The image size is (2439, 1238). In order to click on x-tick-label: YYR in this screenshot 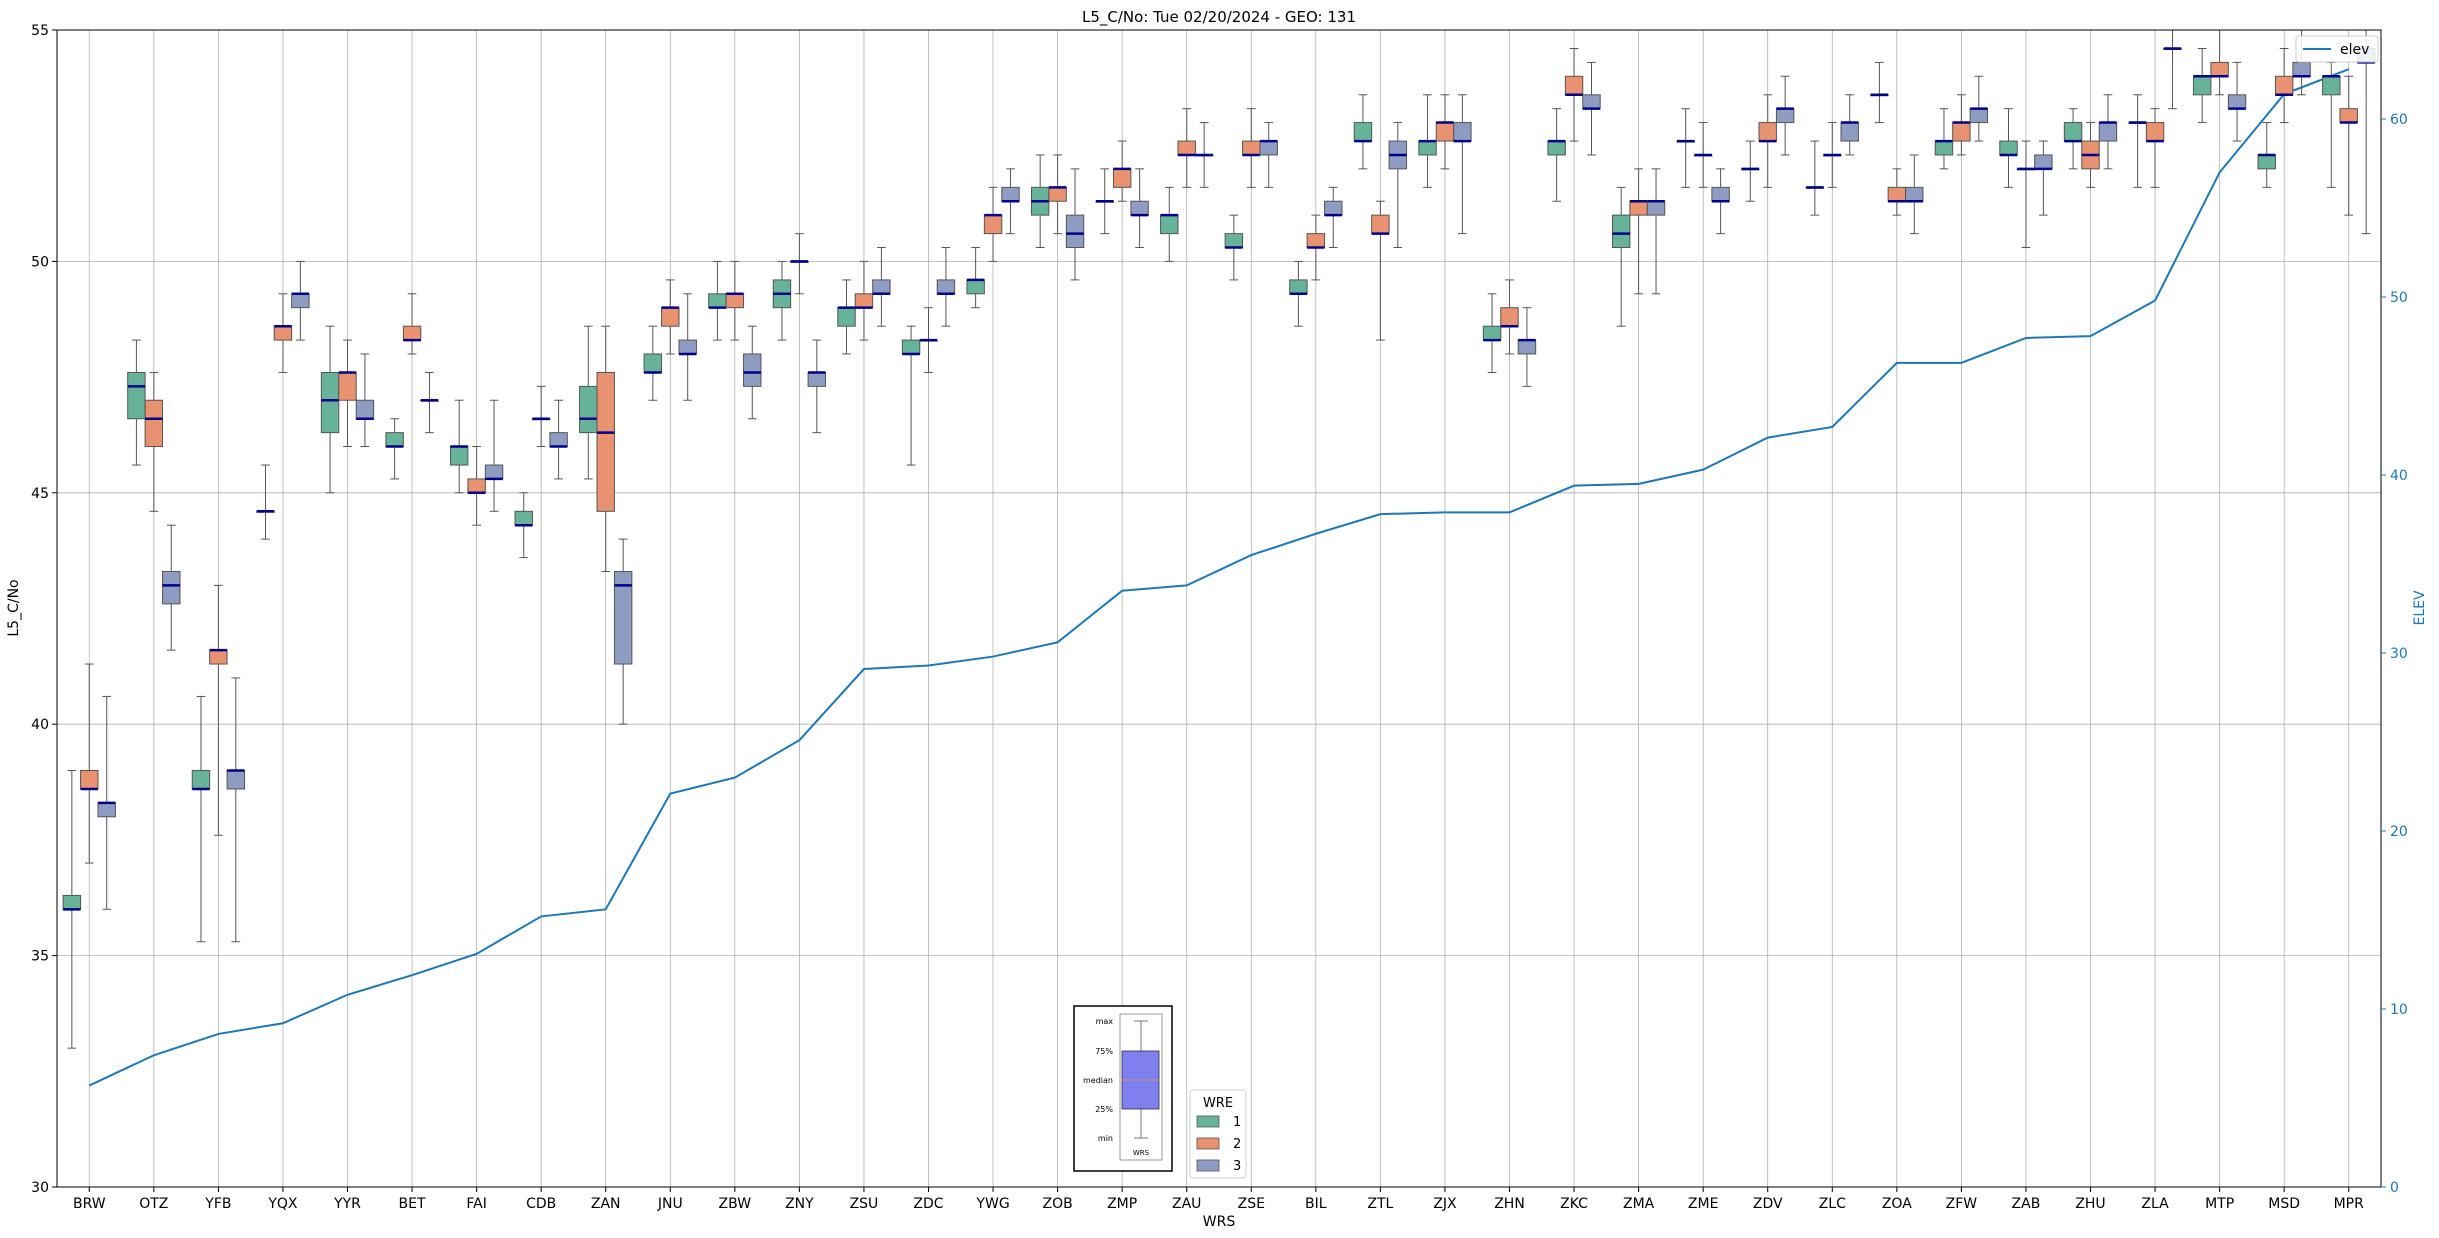, I will do `click(347, 1204)`.